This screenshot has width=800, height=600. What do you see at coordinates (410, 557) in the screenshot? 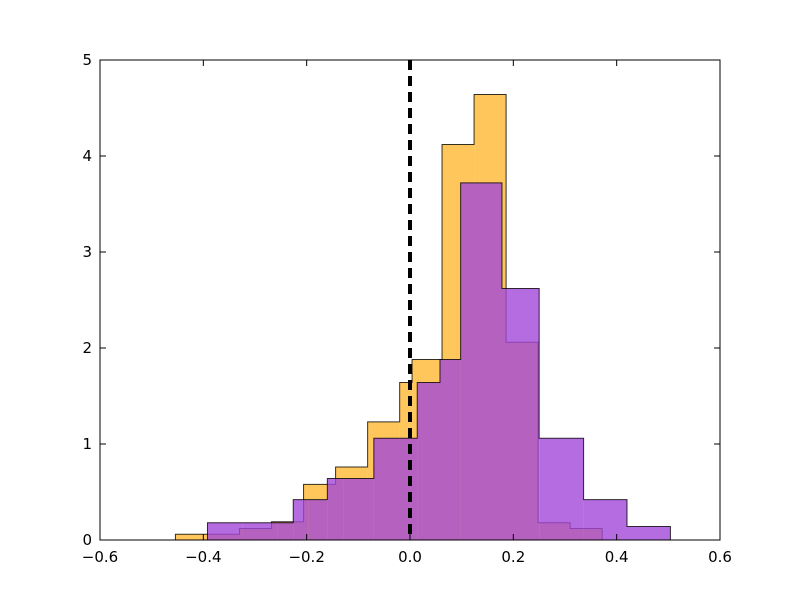
I see `x-tick-label: 0.0` at bounding box center [410, 557].